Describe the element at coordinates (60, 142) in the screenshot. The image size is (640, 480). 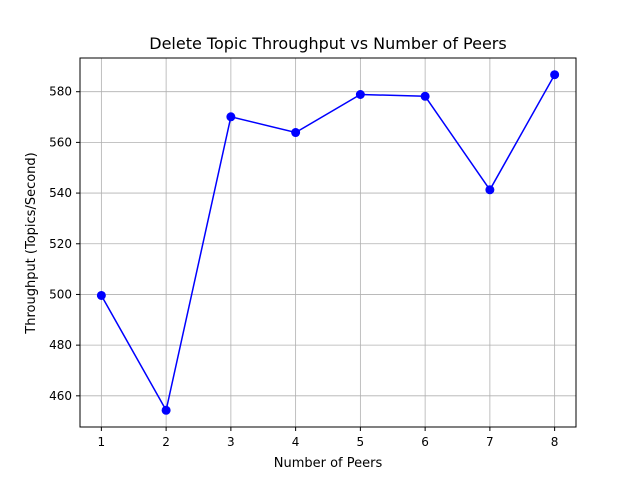
I see `y-tick-label-560: 560` at that location.